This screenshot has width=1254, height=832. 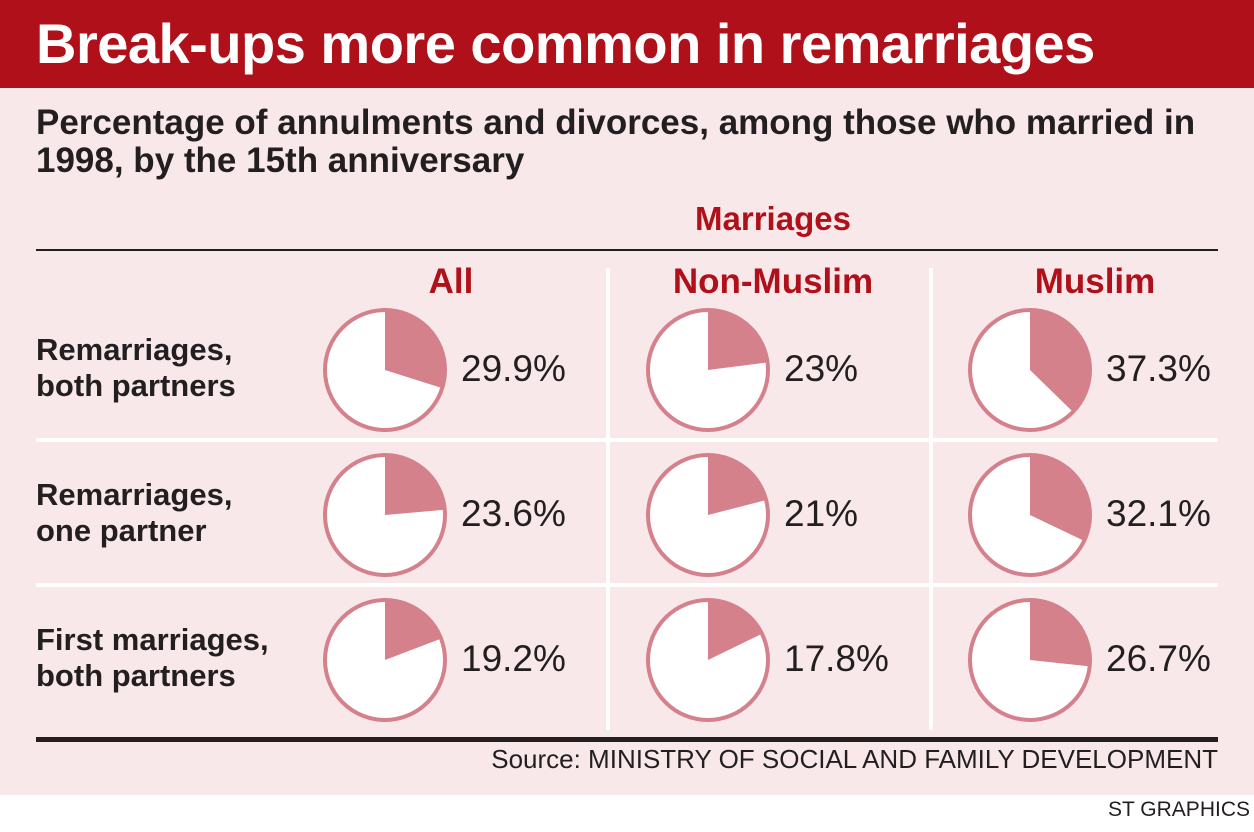 What do you see at coordinates (451, 281) in the screenshot?
I see `column-header-all: All` at bounding box center [451, 281].